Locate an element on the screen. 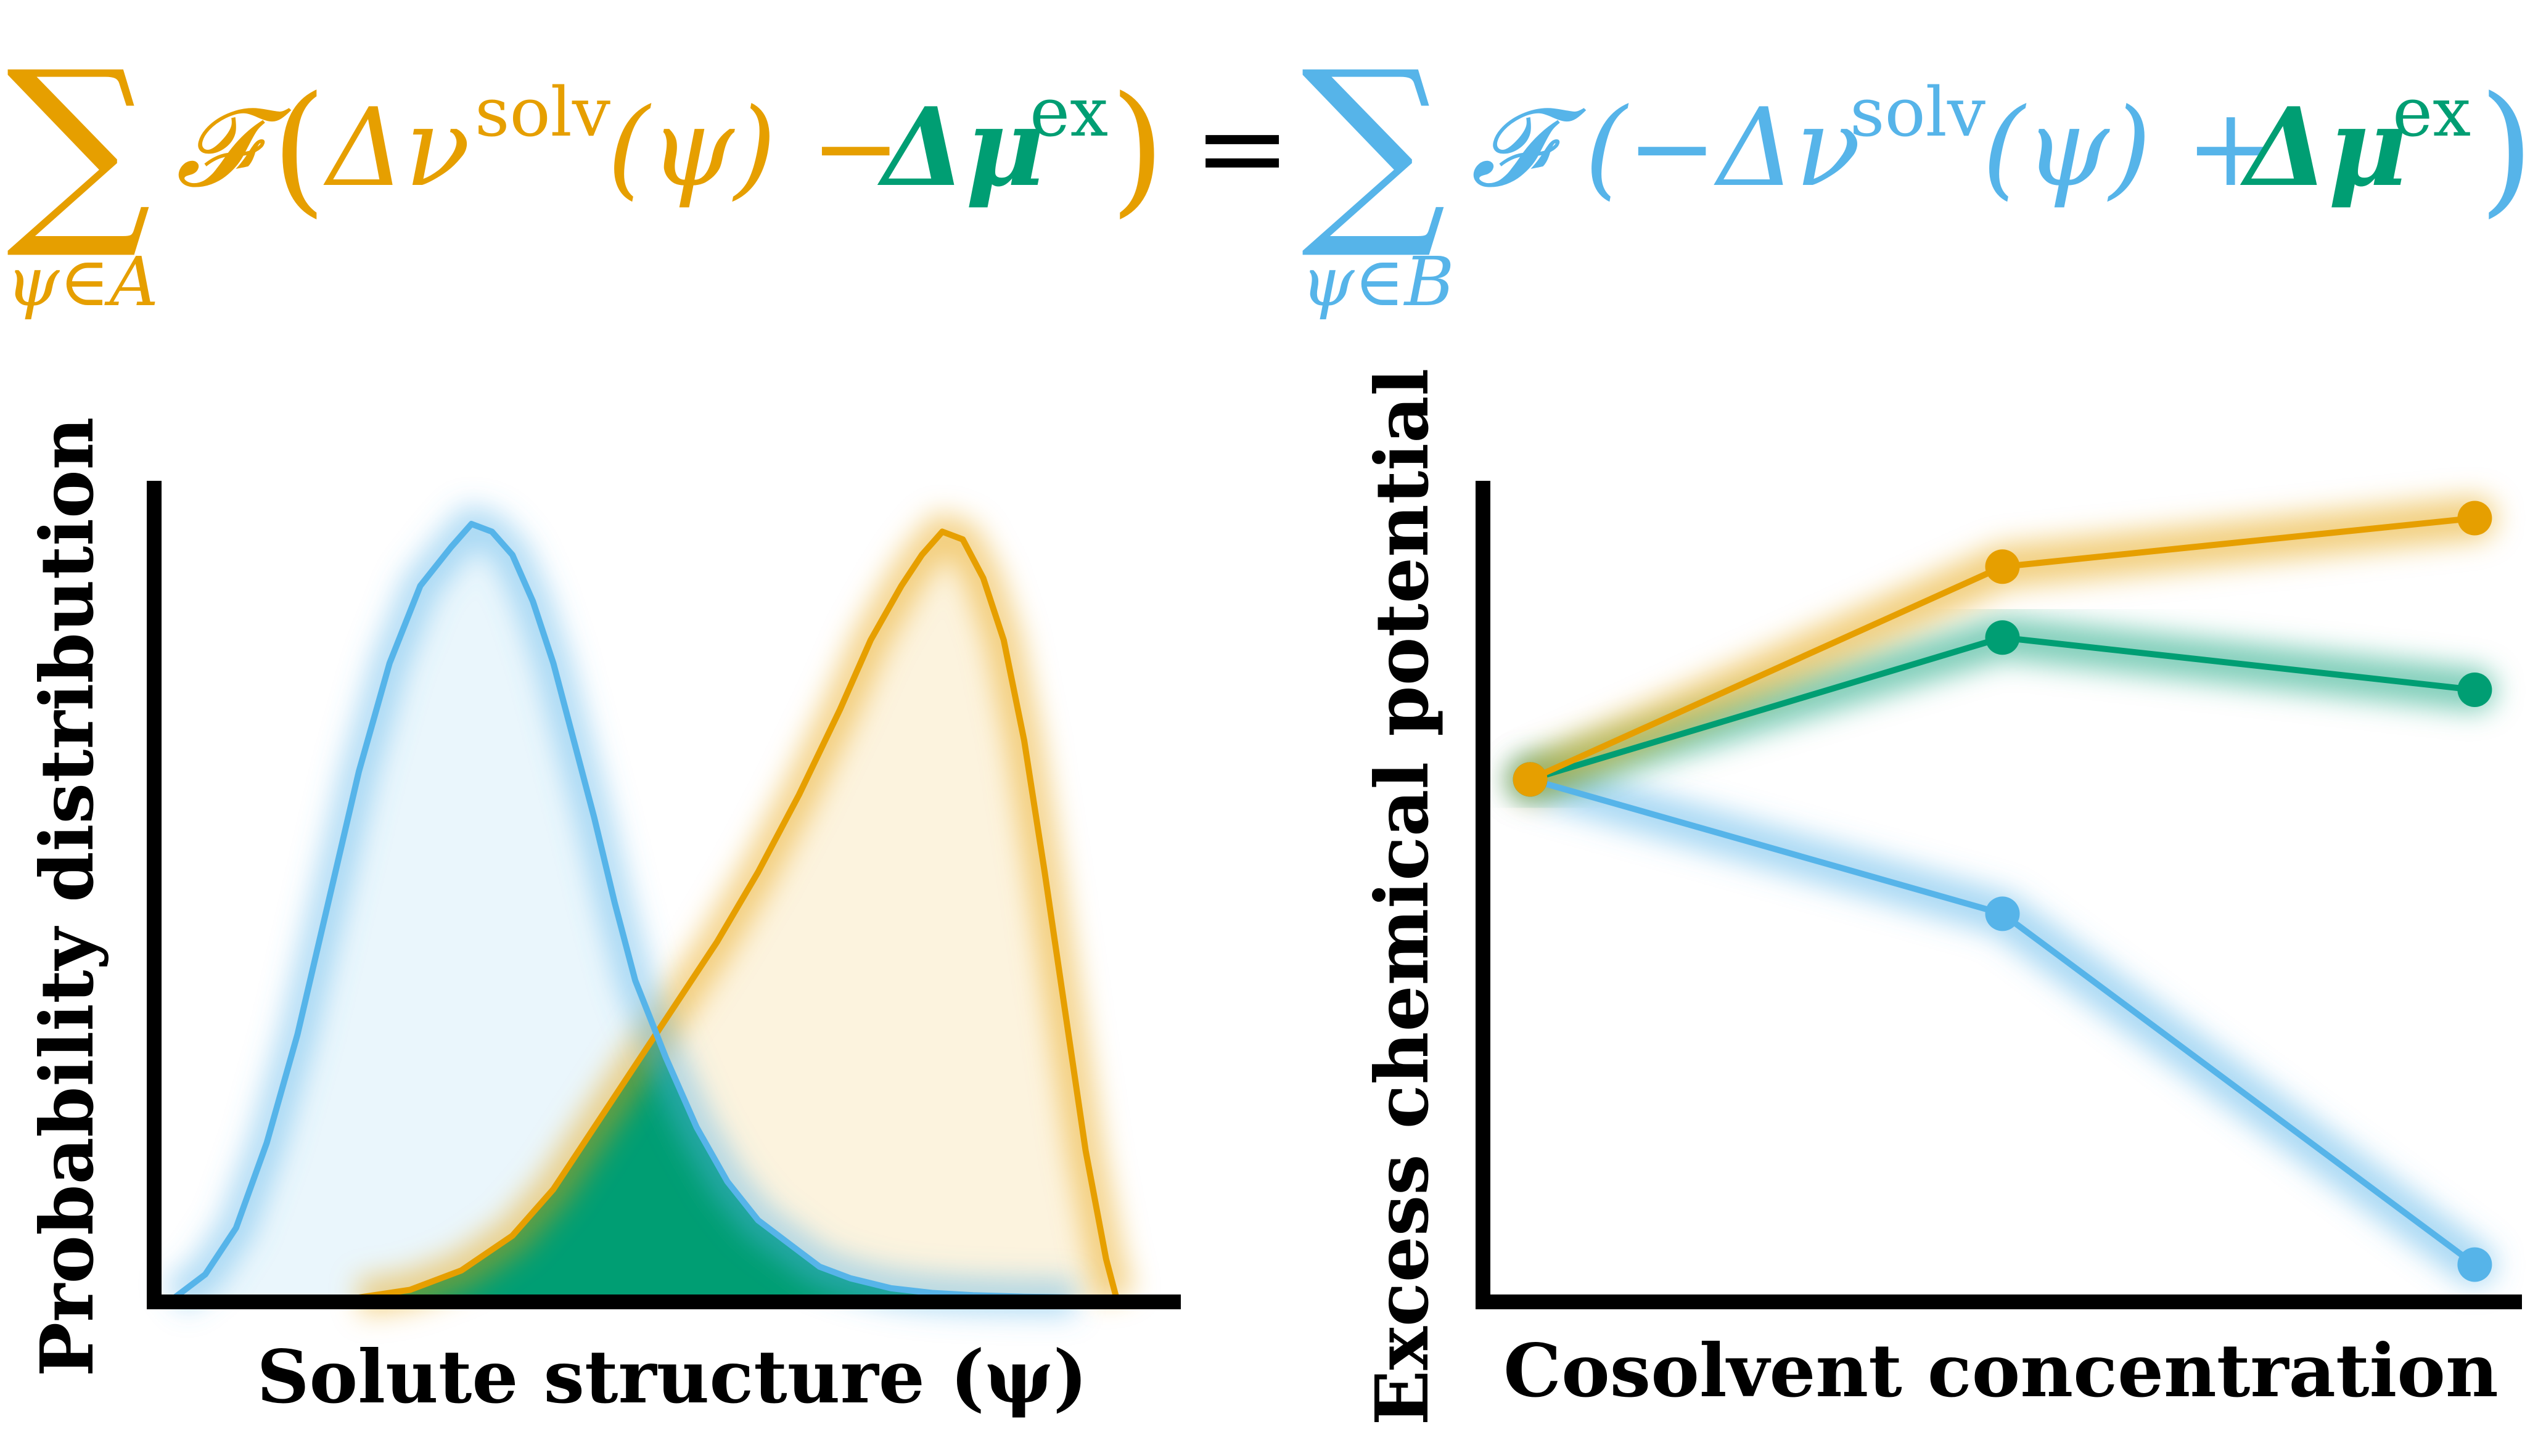 The image size is (2546, 1456). lhs-delta-mu: Δμ is located at coordinates (961, 148).